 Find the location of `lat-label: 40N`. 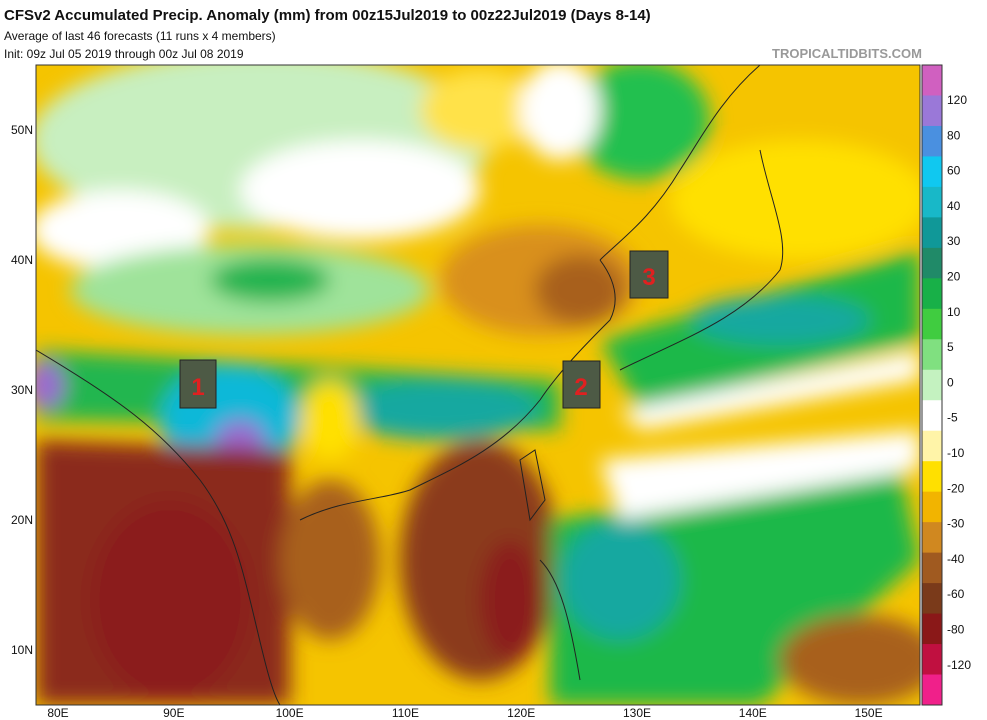

lat-label: 40N is located at coordinates (22, 260).